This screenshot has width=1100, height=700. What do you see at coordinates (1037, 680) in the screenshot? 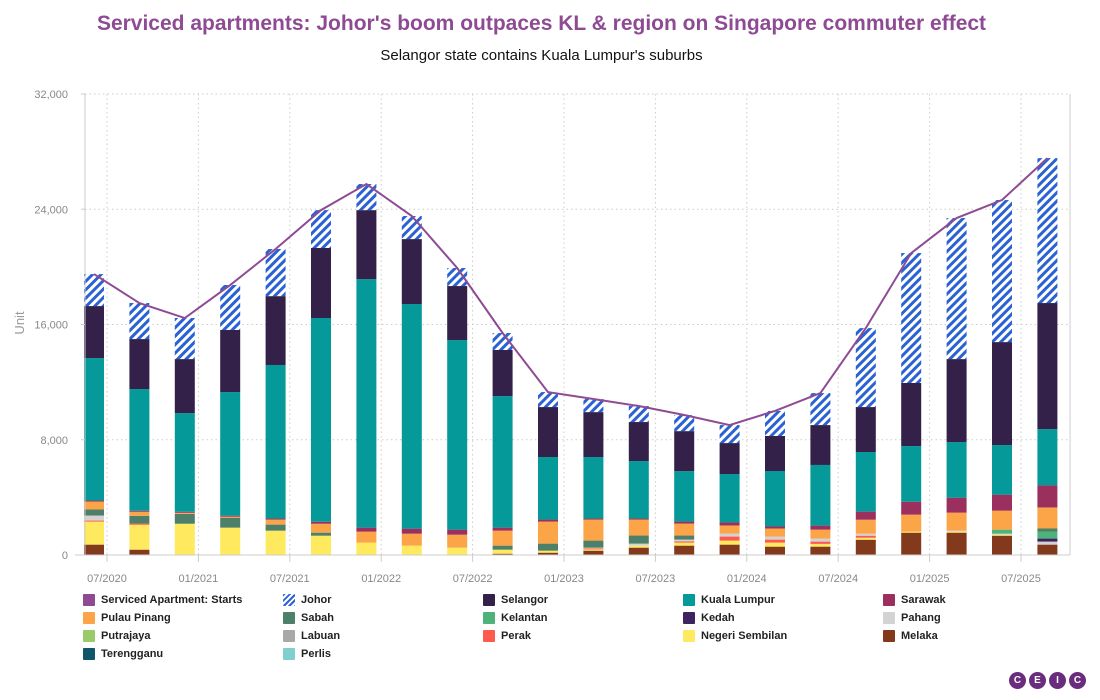
I see `logo-letter: E` at bounding box center [1037, 680].